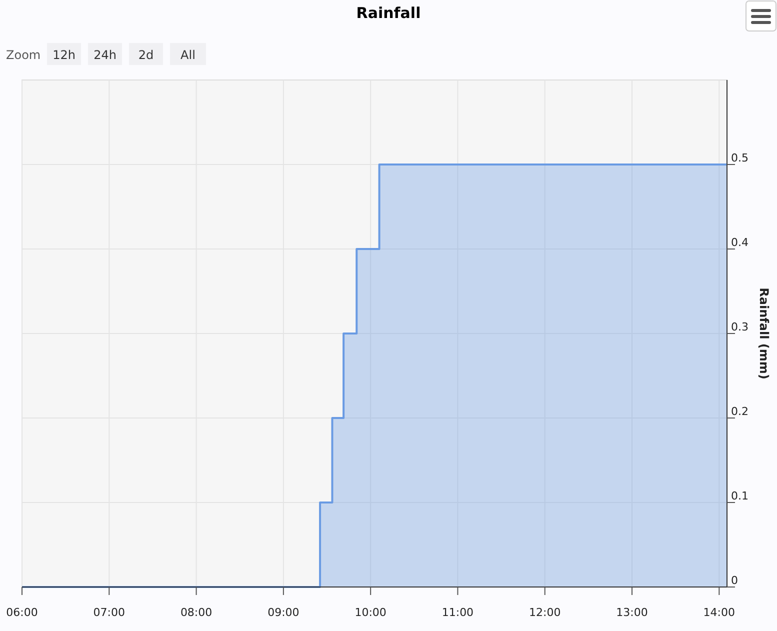 The image size is (777, 631). What do you see at coordinates (739, 496) in the screenshot?
I see `y-tick-label: 0.1` at bounding box center [739, 496].